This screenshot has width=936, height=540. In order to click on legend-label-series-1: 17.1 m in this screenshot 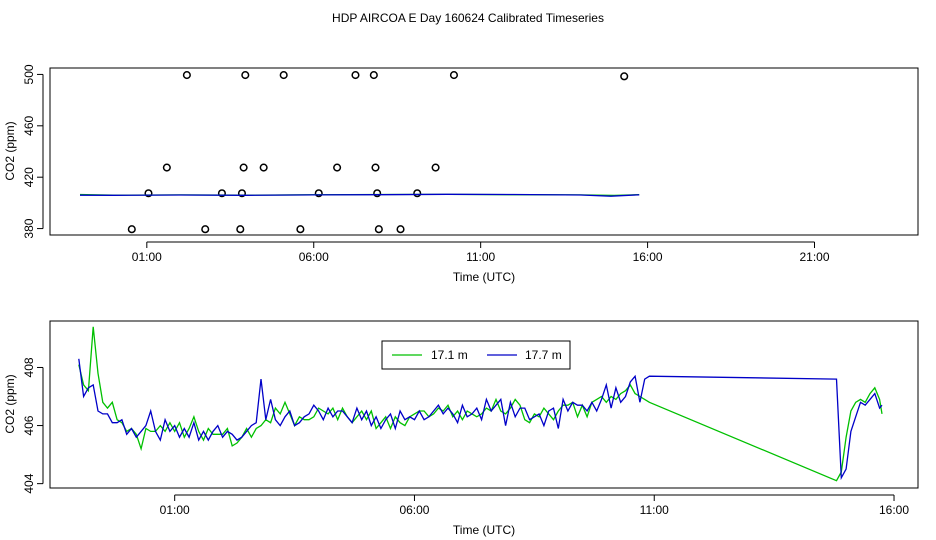, I will do `click(449, 355)`.